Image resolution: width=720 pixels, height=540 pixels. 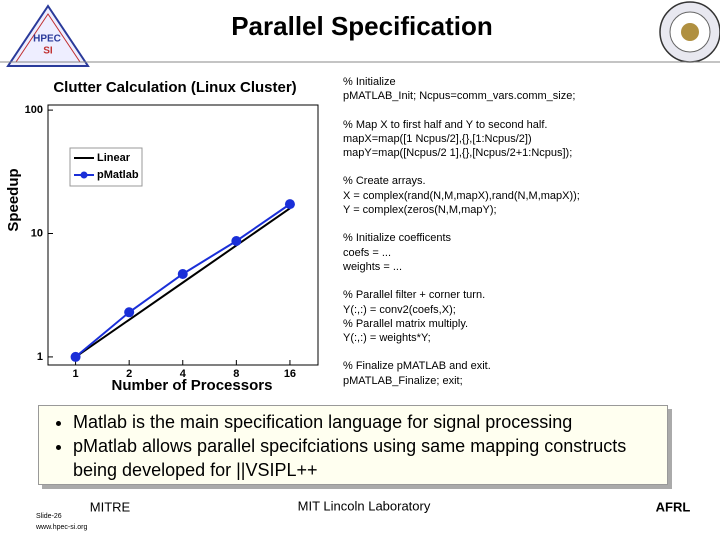 I want to click on logo-text: SI, so click(x=48, y=51).